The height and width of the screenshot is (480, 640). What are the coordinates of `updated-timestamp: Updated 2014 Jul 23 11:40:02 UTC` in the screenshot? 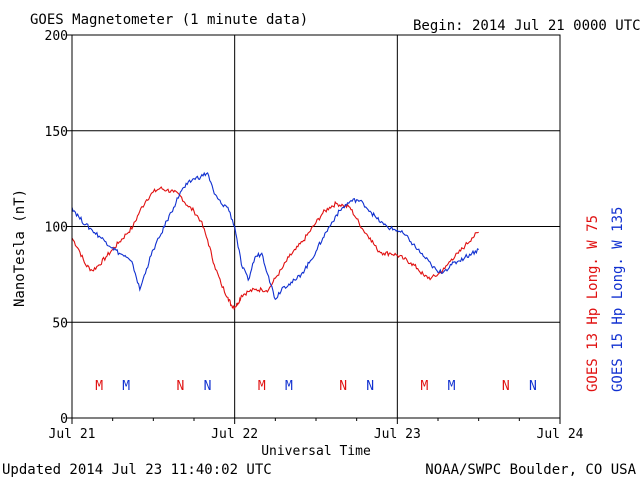 It's located at (137, 470).